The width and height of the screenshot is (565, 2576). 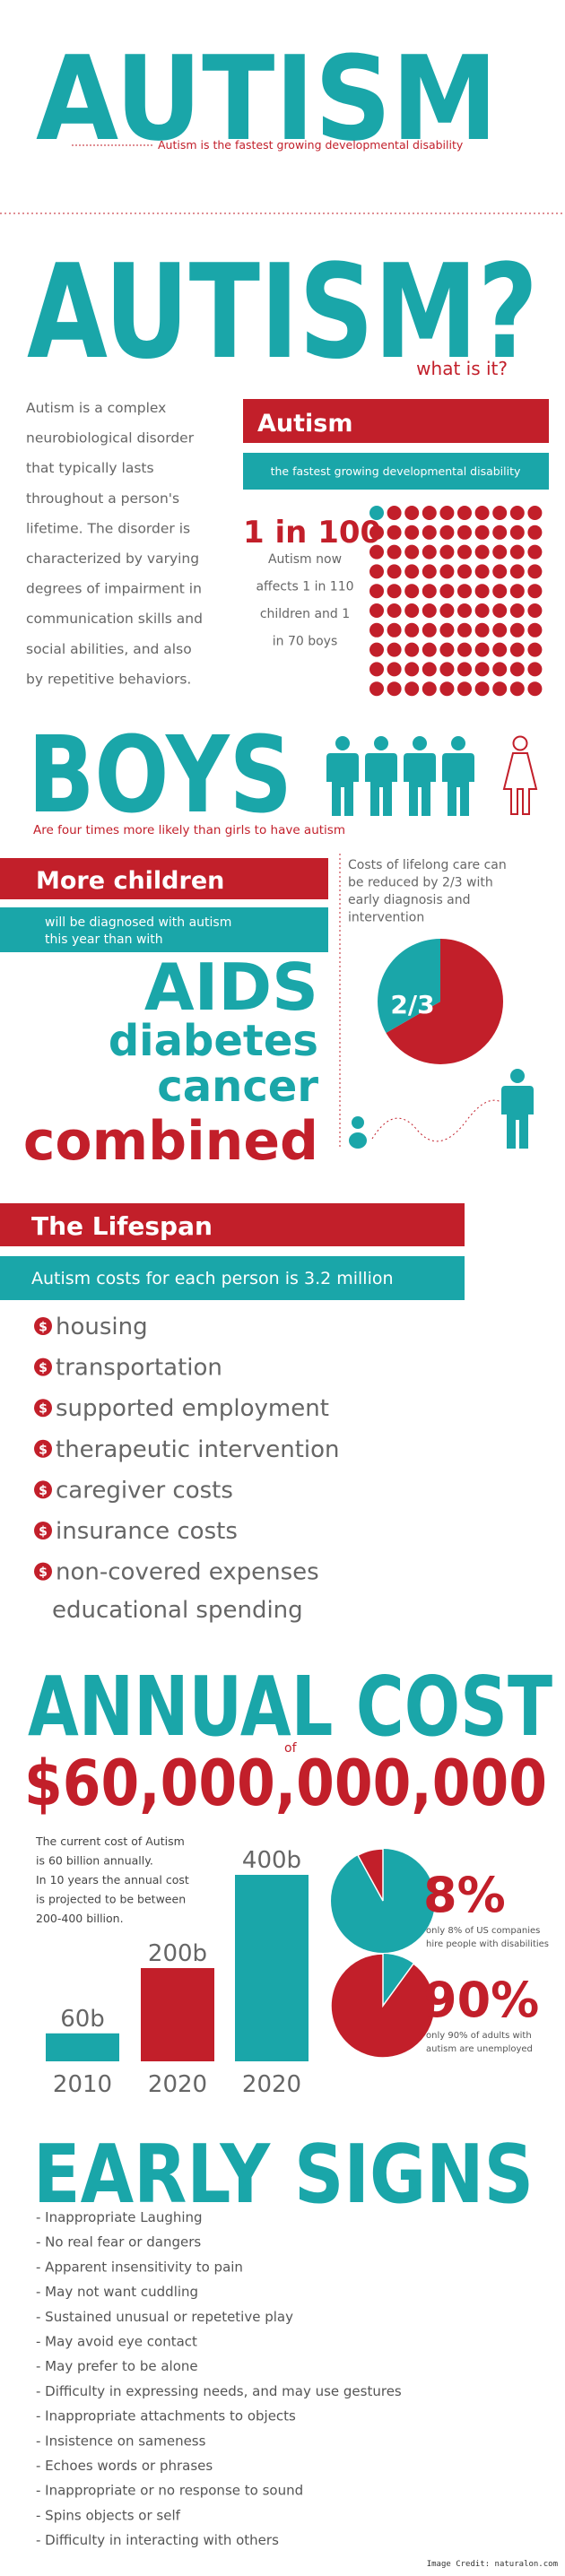 I want to click on ratio-note: Autism now, so click(x=305, y=559).